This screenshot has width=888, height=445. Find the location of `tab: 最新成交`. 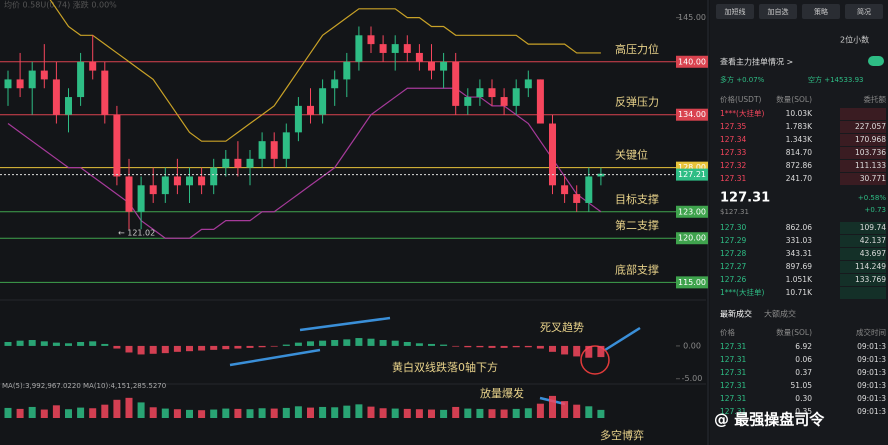

tab: 最新成交 is located at coordinates (736, 314).